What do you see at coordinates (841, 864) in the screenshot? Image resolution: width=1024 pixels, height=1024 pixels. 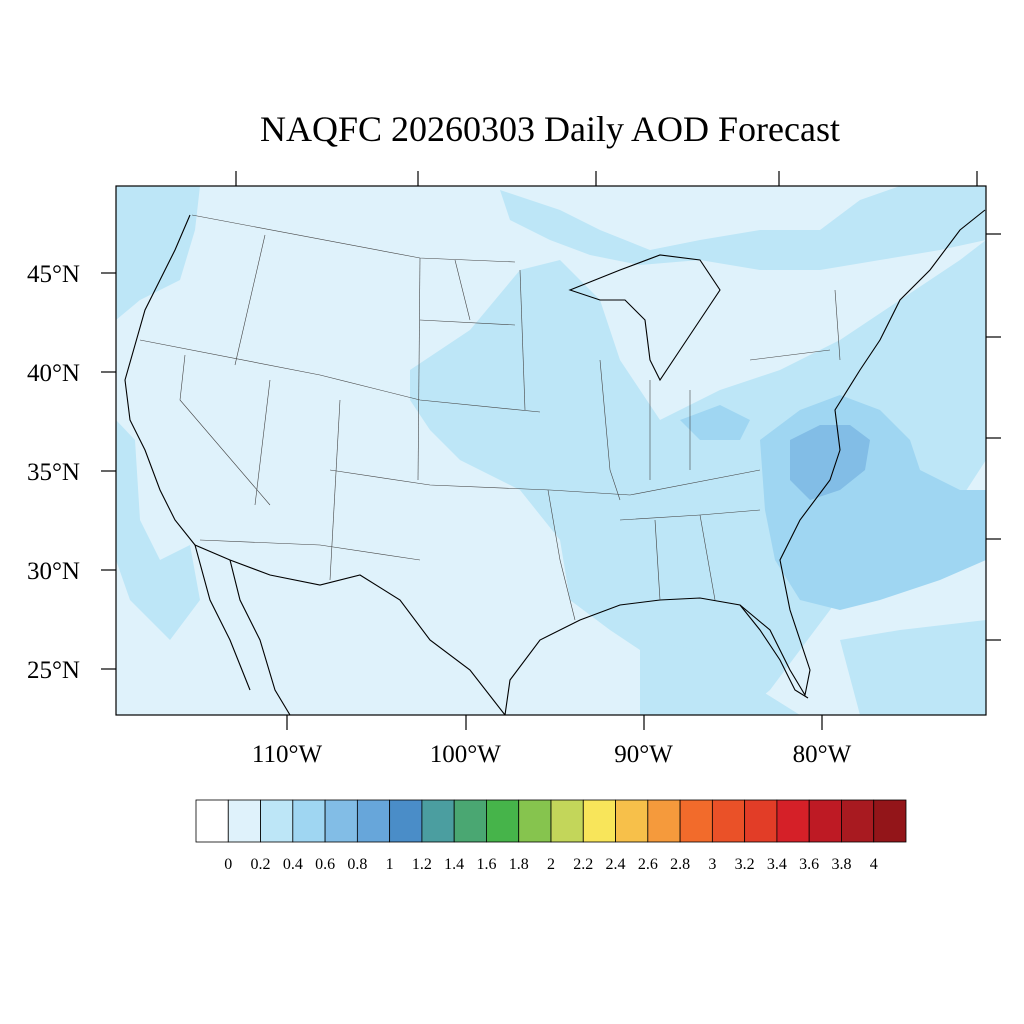 I see `colorbar-label: 3.8` at bounding box center [841, 864].